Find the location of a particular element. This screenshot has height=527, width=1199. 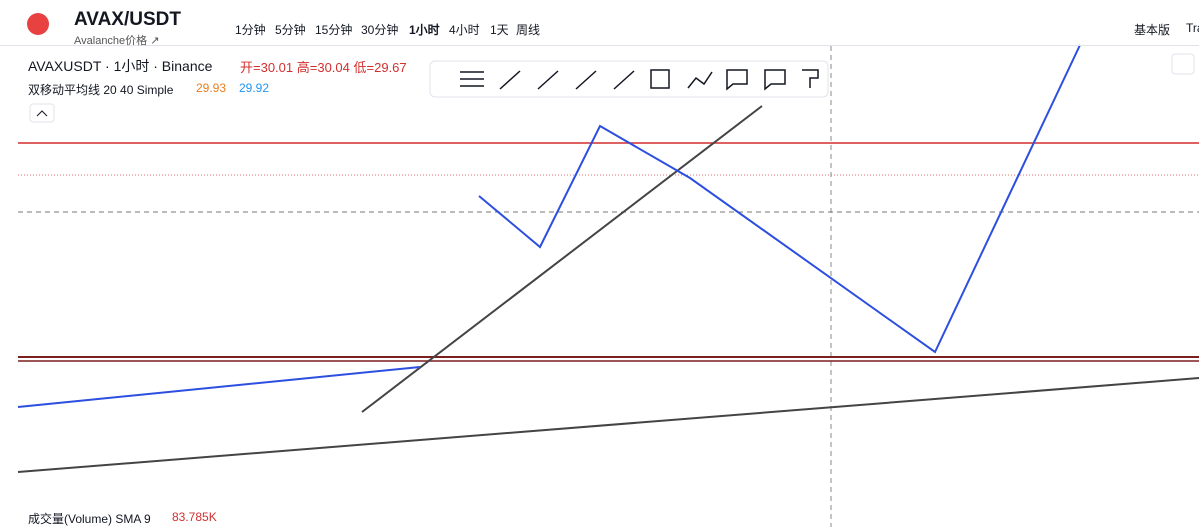

tab: Tra is located at coordinates (1192, 28).